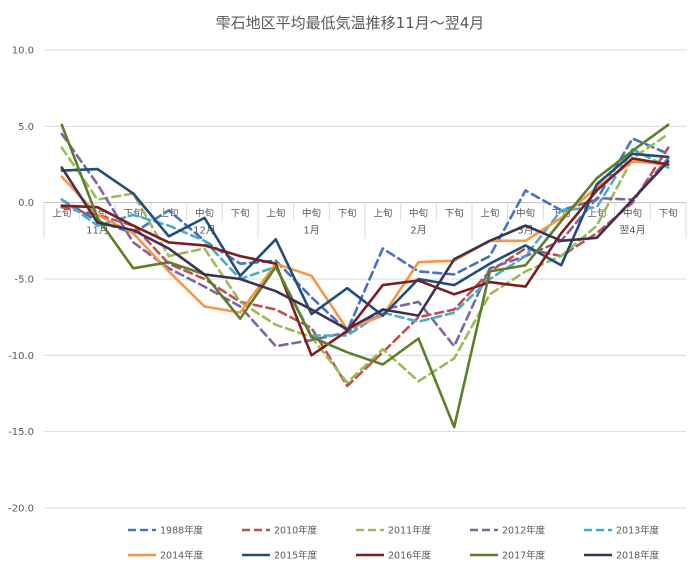  Describe the element at coordinates (23, 51) in the screenshot. I see `y-tick-label: 10.0` at that location.